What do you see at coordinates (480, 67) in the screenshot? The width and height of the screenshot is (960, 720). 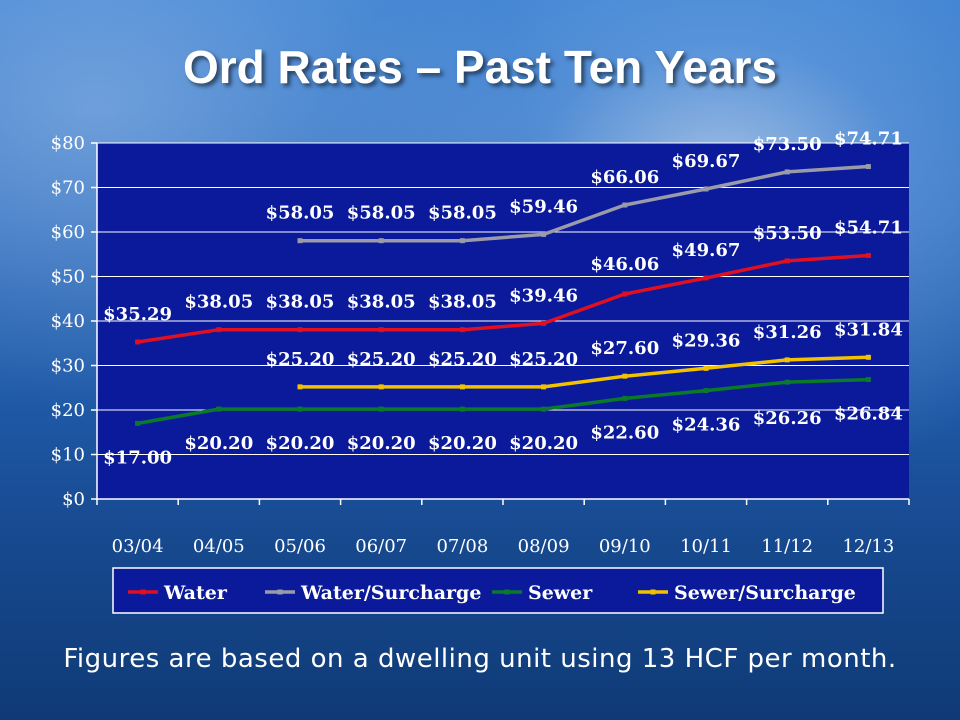 I see `slide-title: Ord Rates – Past Ten Years` at bounding box center [480, 67].